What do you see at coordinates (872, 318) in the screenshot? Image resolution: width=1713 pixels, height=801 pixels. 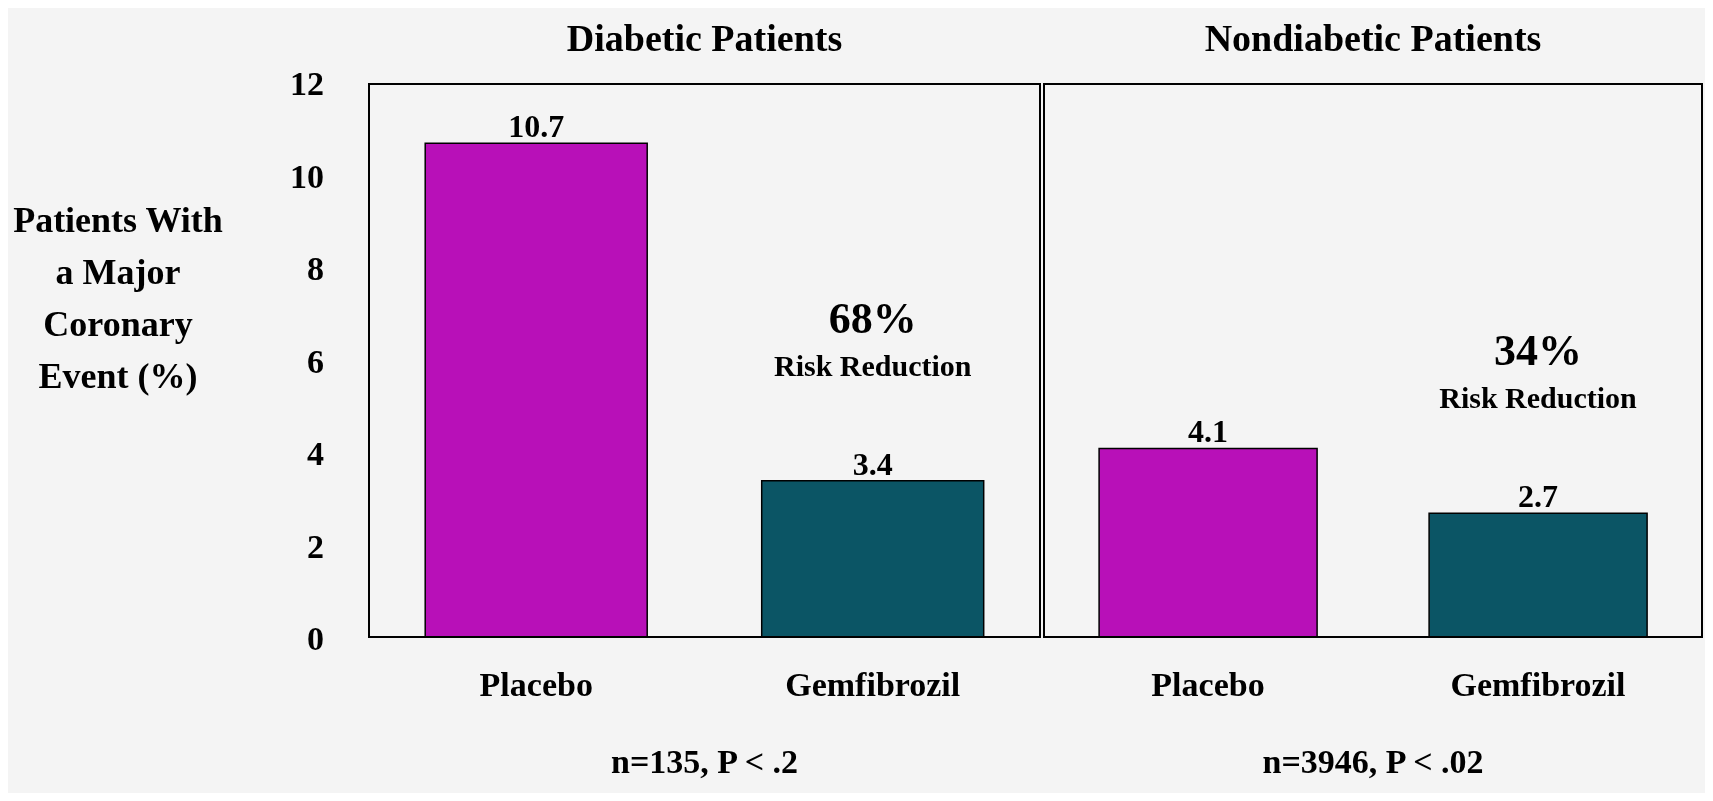 I see `annotation: 68%` at bounding box center [872, 318].